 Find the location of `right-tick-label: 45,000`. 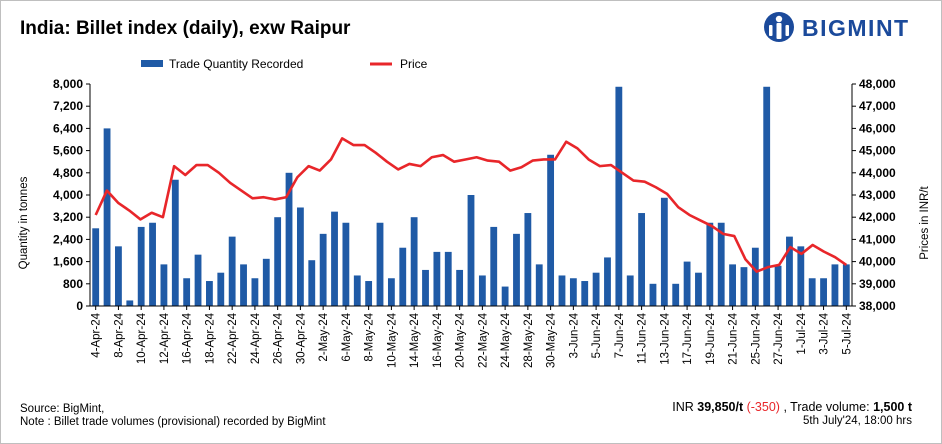

right-tick-label: 45,000 is located at coordinates (877, 151).